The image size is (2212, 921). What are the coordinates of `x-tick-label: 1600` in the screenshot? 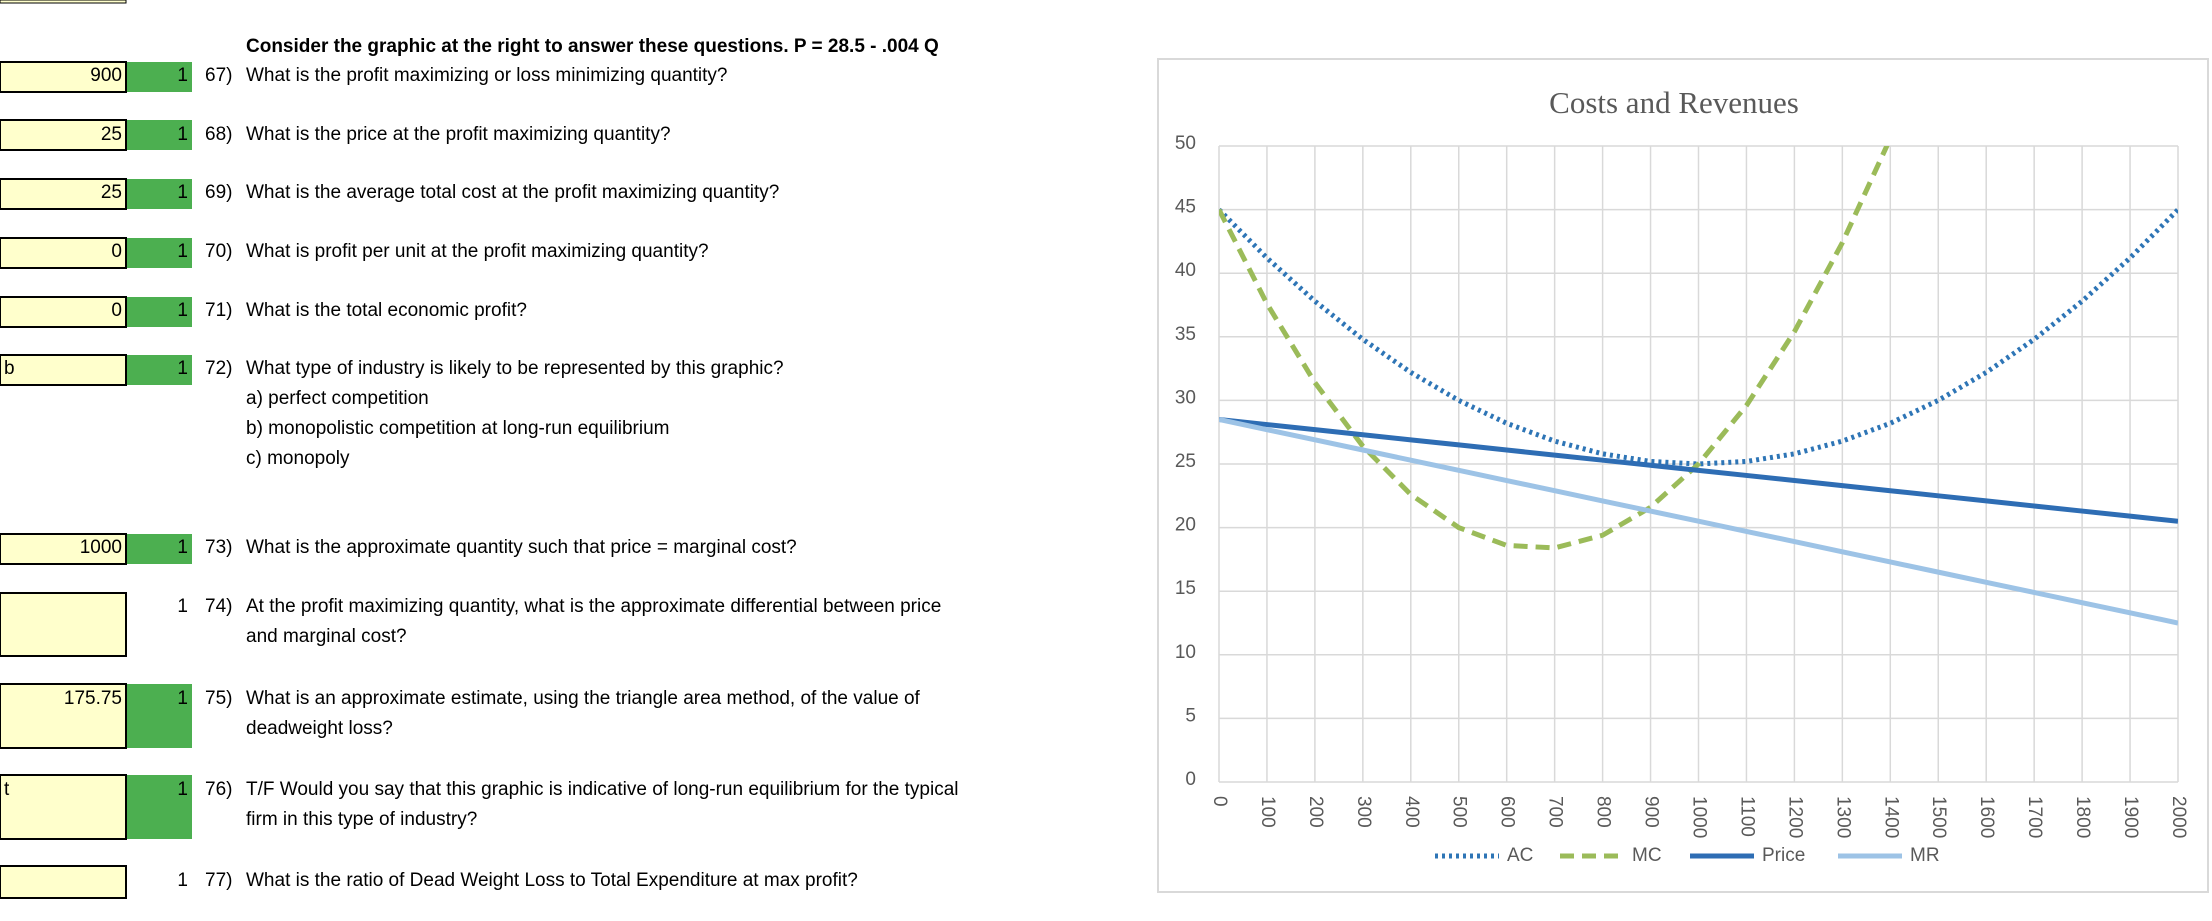 It's located at (1986, 817).